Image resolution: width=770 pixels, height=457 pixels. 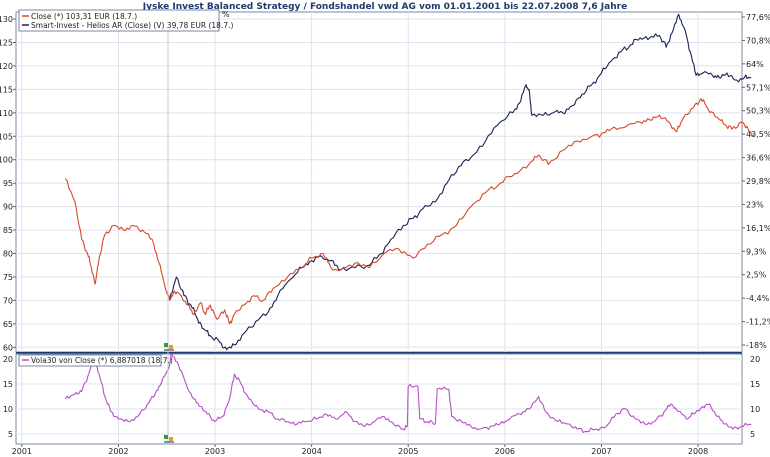 I want to click on volatility-right-tick-label: 15, so click(x=755, y=384).